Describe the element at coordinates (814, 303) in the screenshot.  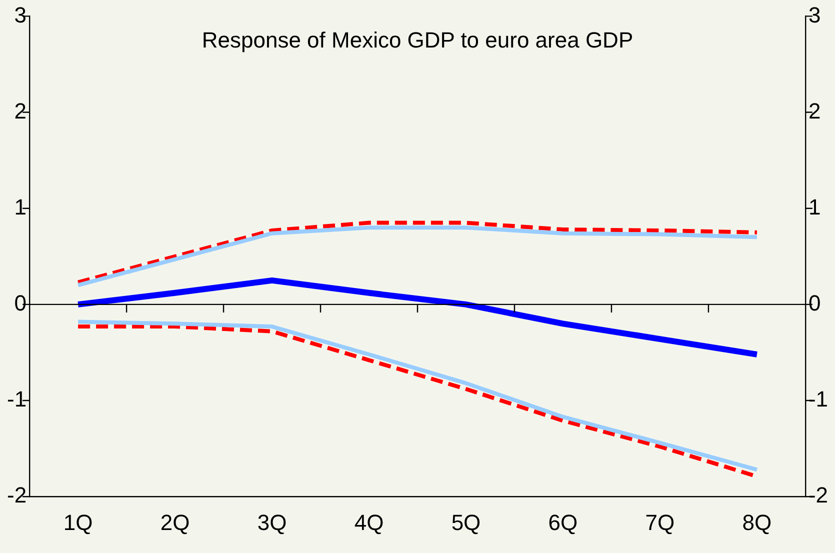
I see `y2-tick-label: 0` at that location.